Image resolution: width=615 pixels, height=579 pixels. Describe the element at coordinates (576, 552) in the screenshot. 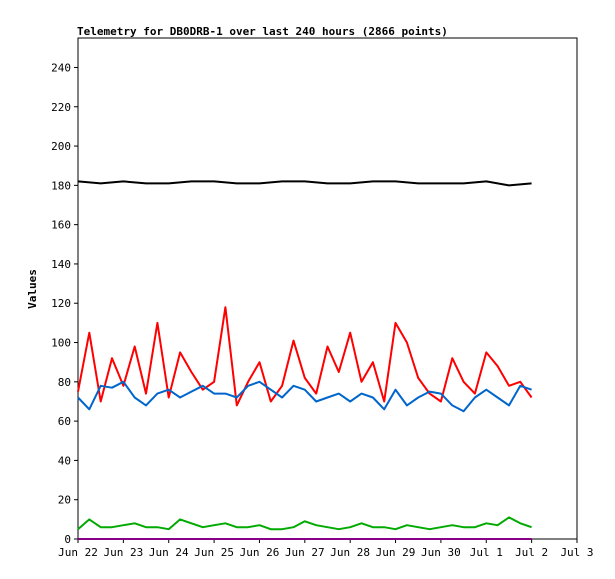

I see `x-tick-label: Jul 3` at that location.